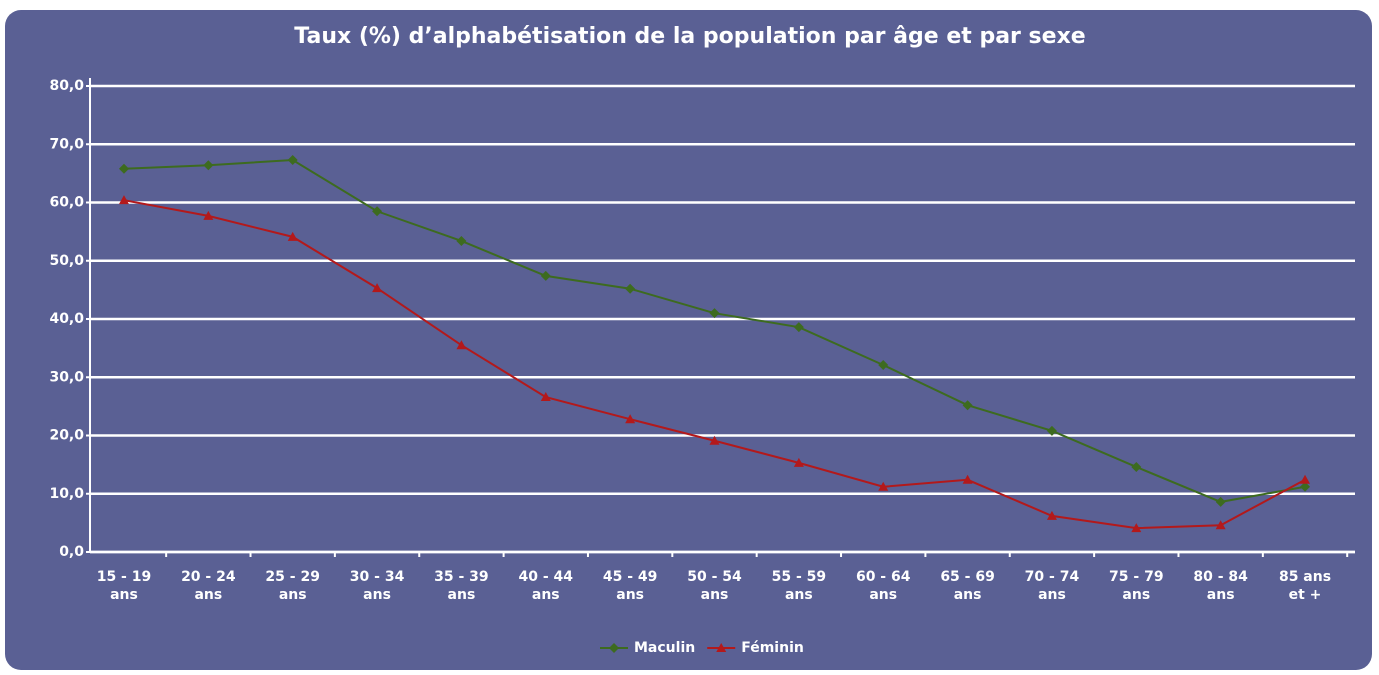 The width and height of the screenshot is (1379, 675). I want to click on y-tick-label: 0,0, so click(71, 552).